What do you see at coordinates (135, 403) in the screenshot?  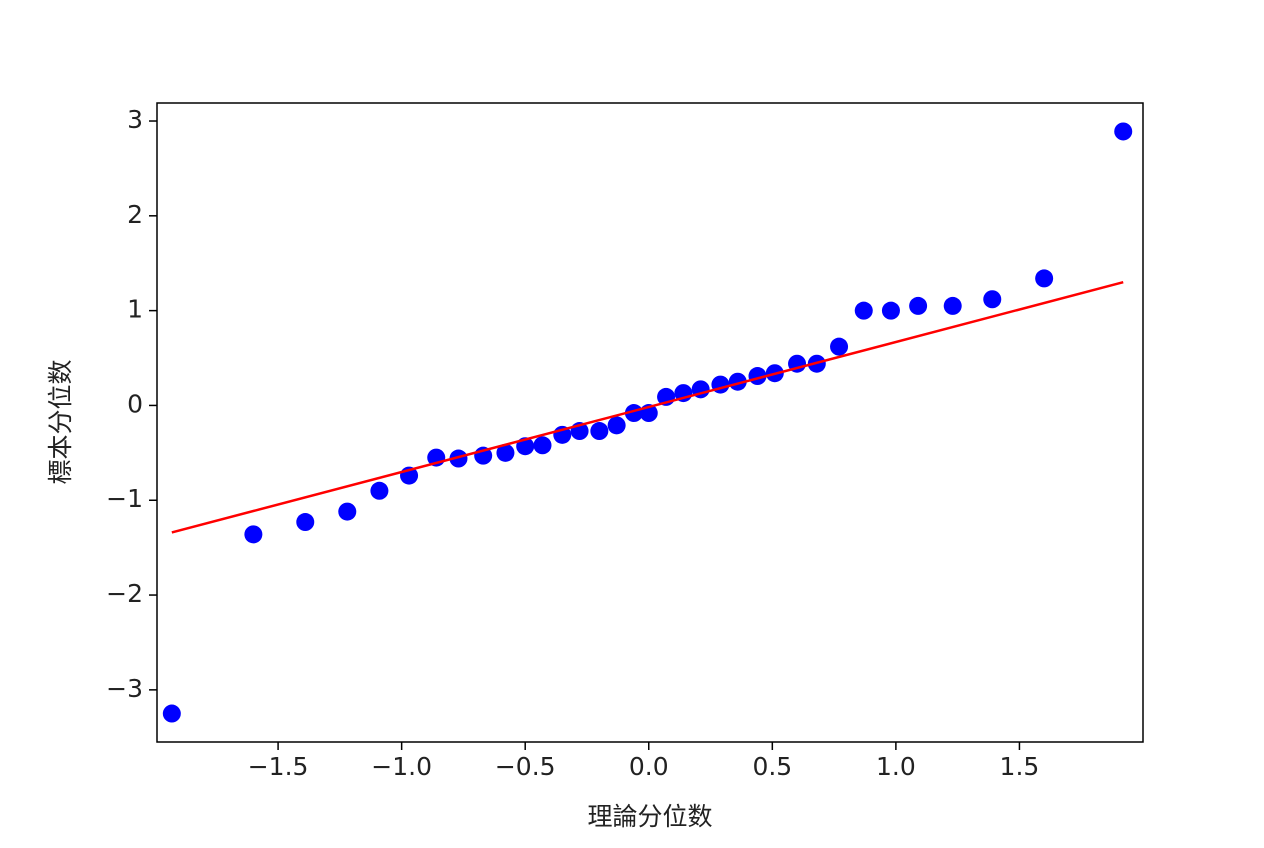 I see `y-tick-label: 0` at bounding box center [135, 403].